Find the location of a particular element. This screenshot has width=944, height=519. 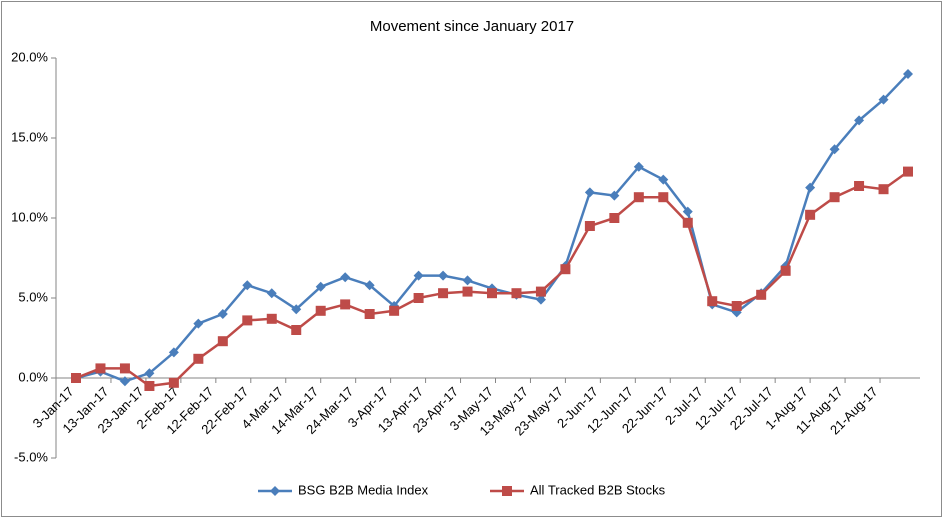

y-tick-label: -5.0% is located at coordinates (31, 456).